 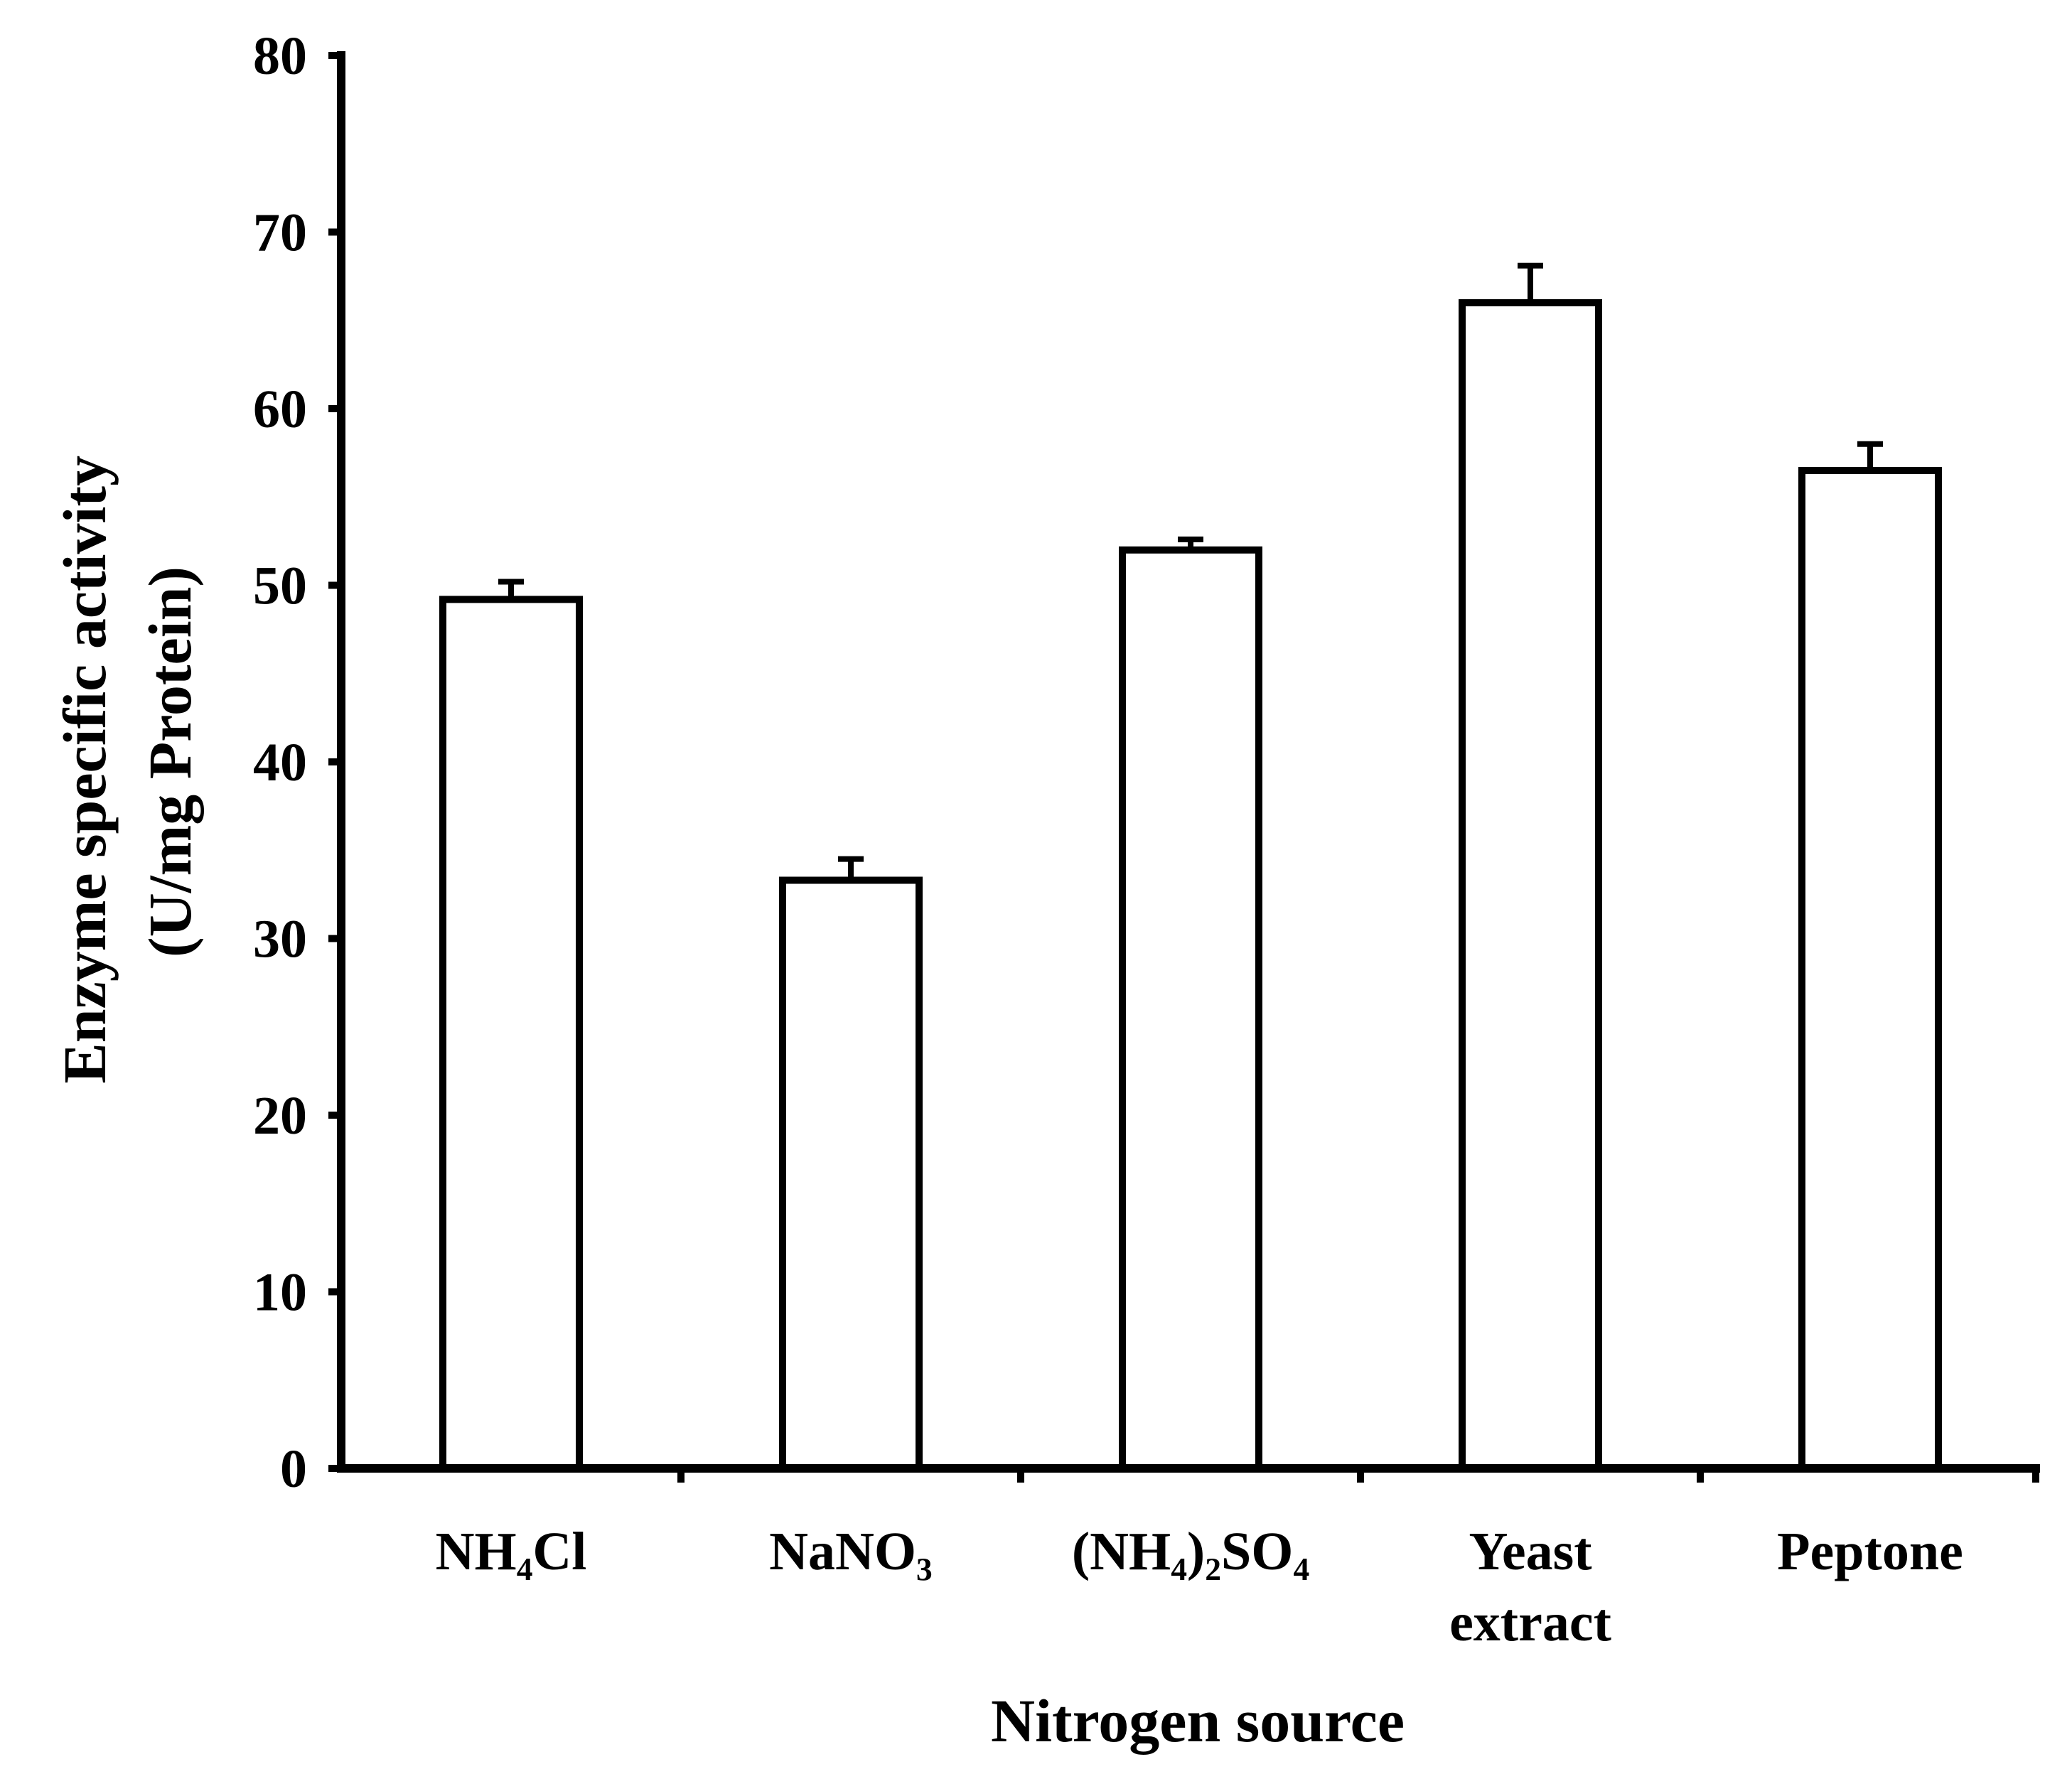 What do you see at coordinates (280, 763) in the screenshot?
I see `y-tick-label: 40` at bounding box center [280, 763].